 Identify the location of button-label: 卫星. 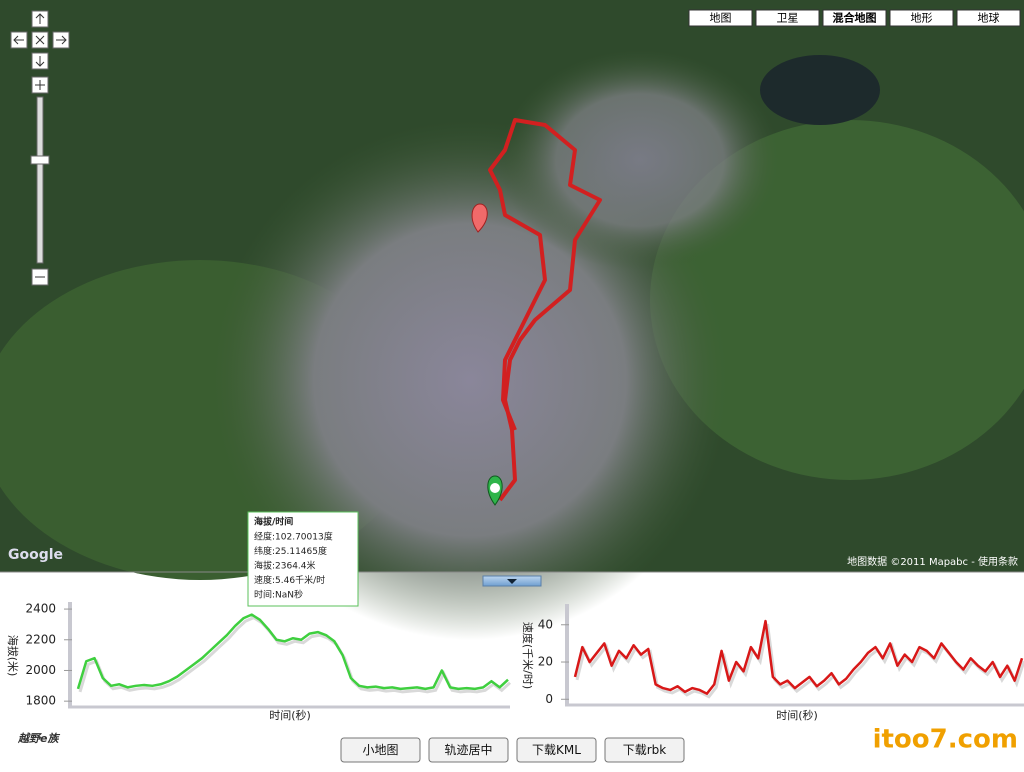
(788, 18).